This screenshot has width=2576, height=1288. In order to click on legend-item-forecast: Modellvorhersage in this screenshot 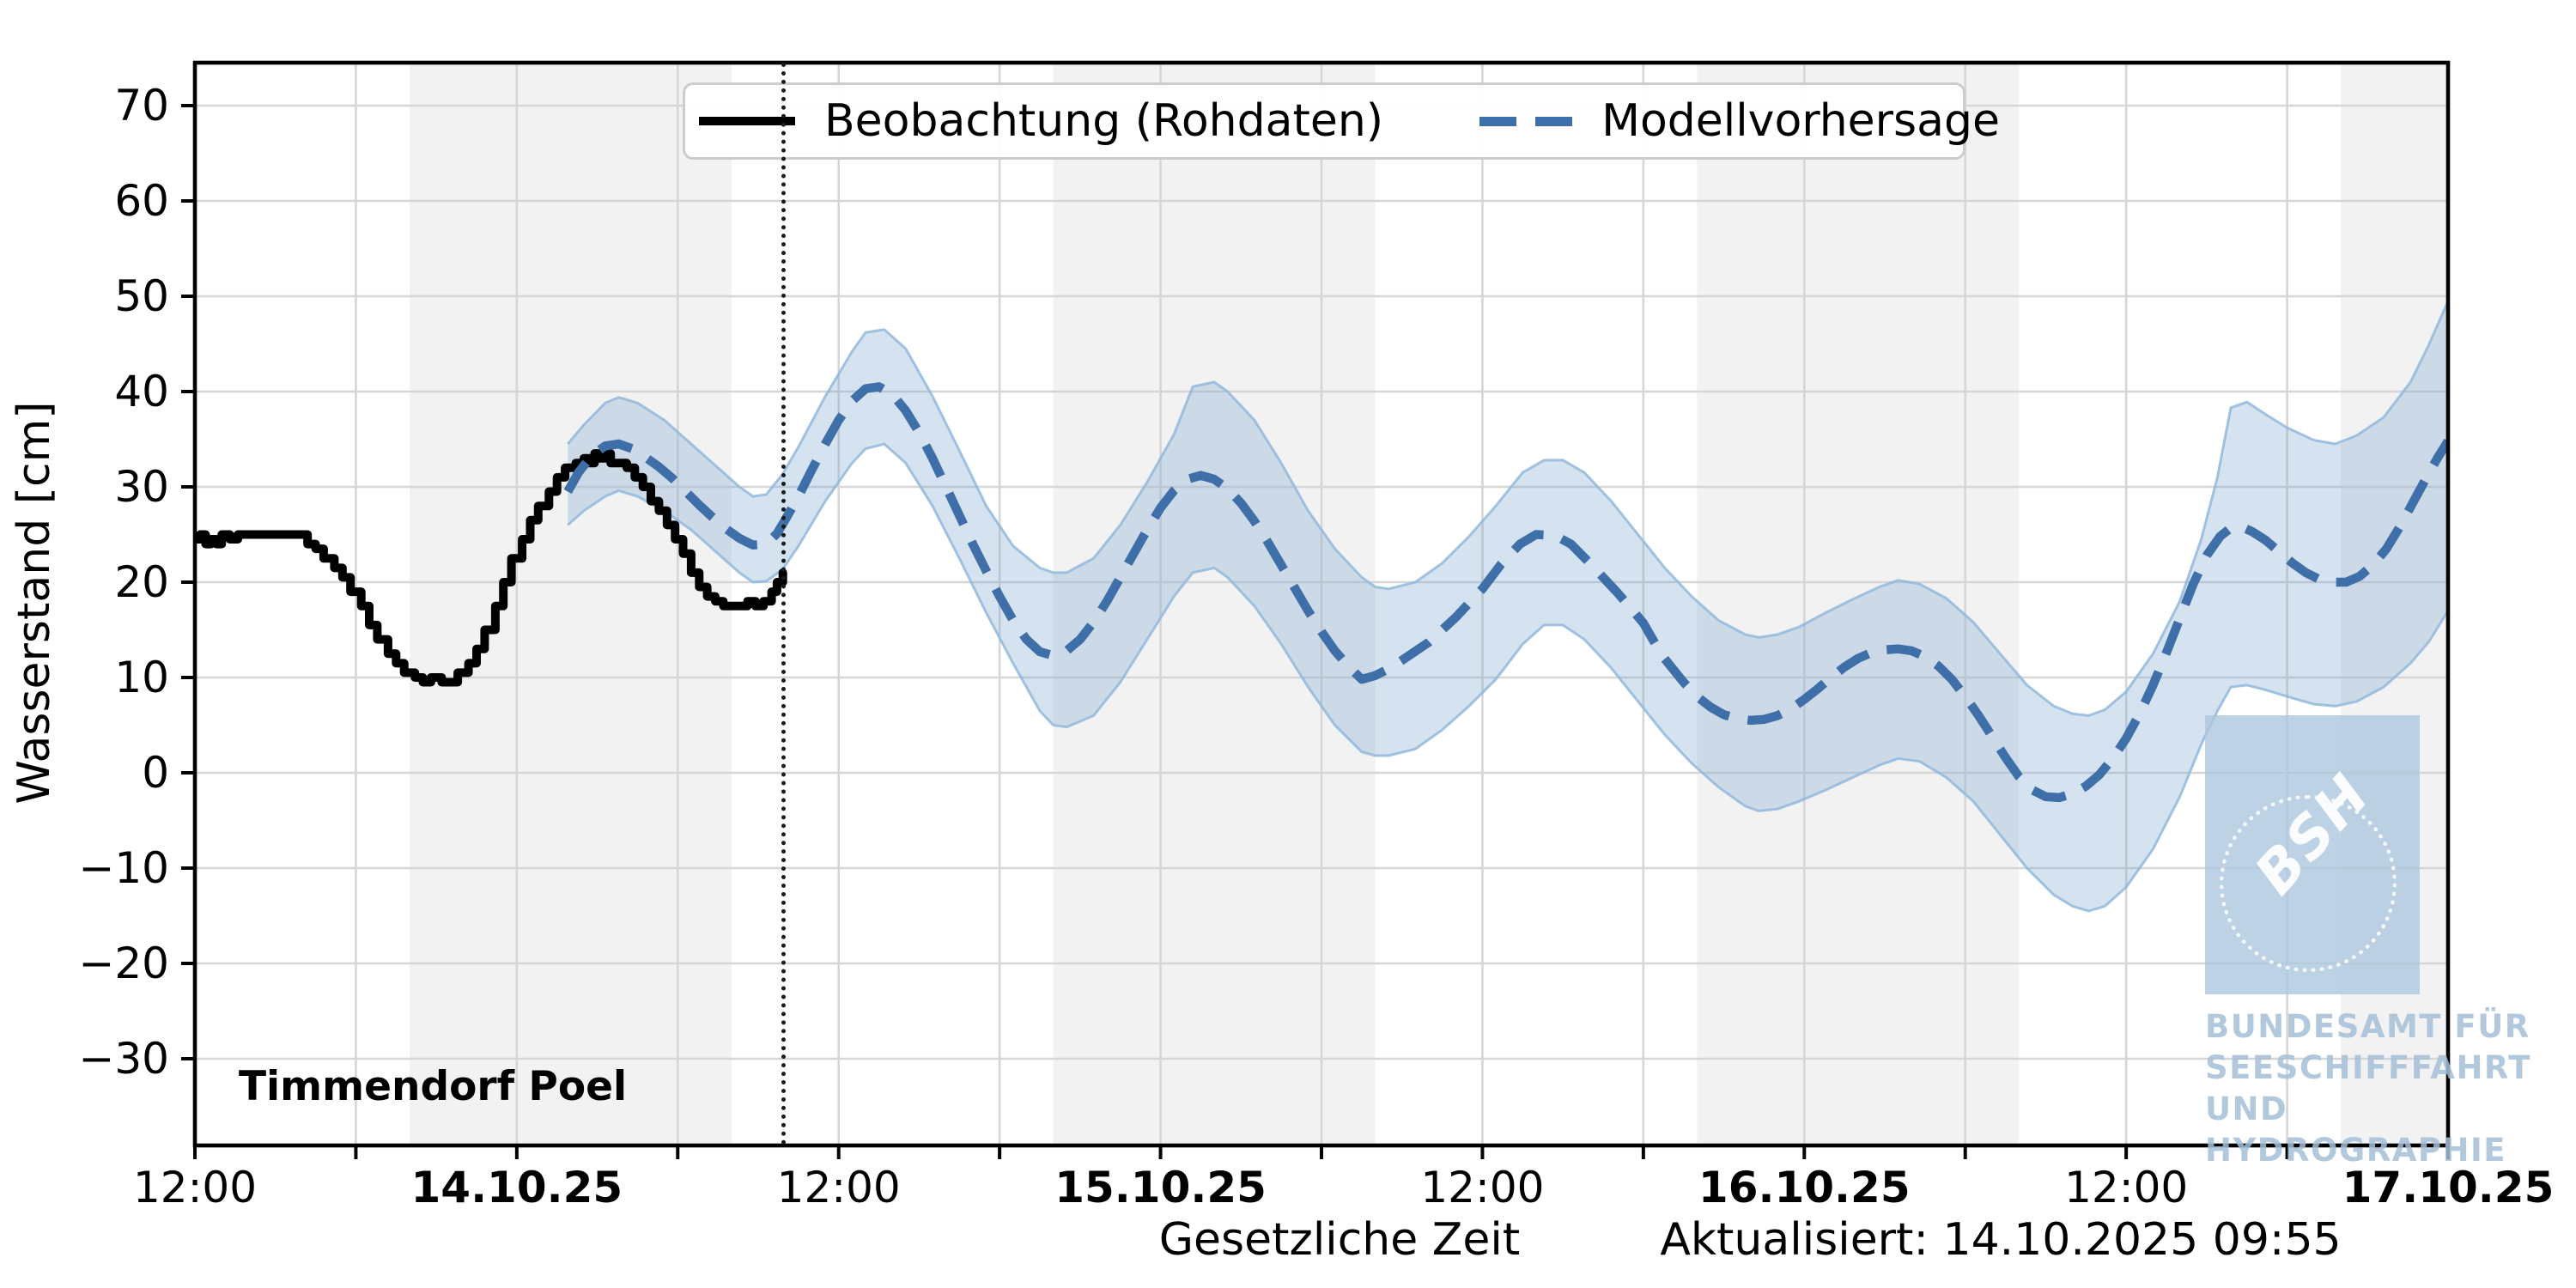, I will do `click(1740, 121)`.